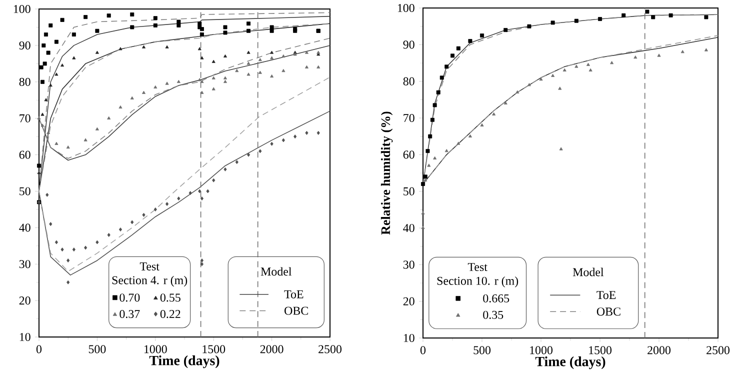 The image size is (731, 385). I want to click on legend-label: 0.35, so click(493, 314).